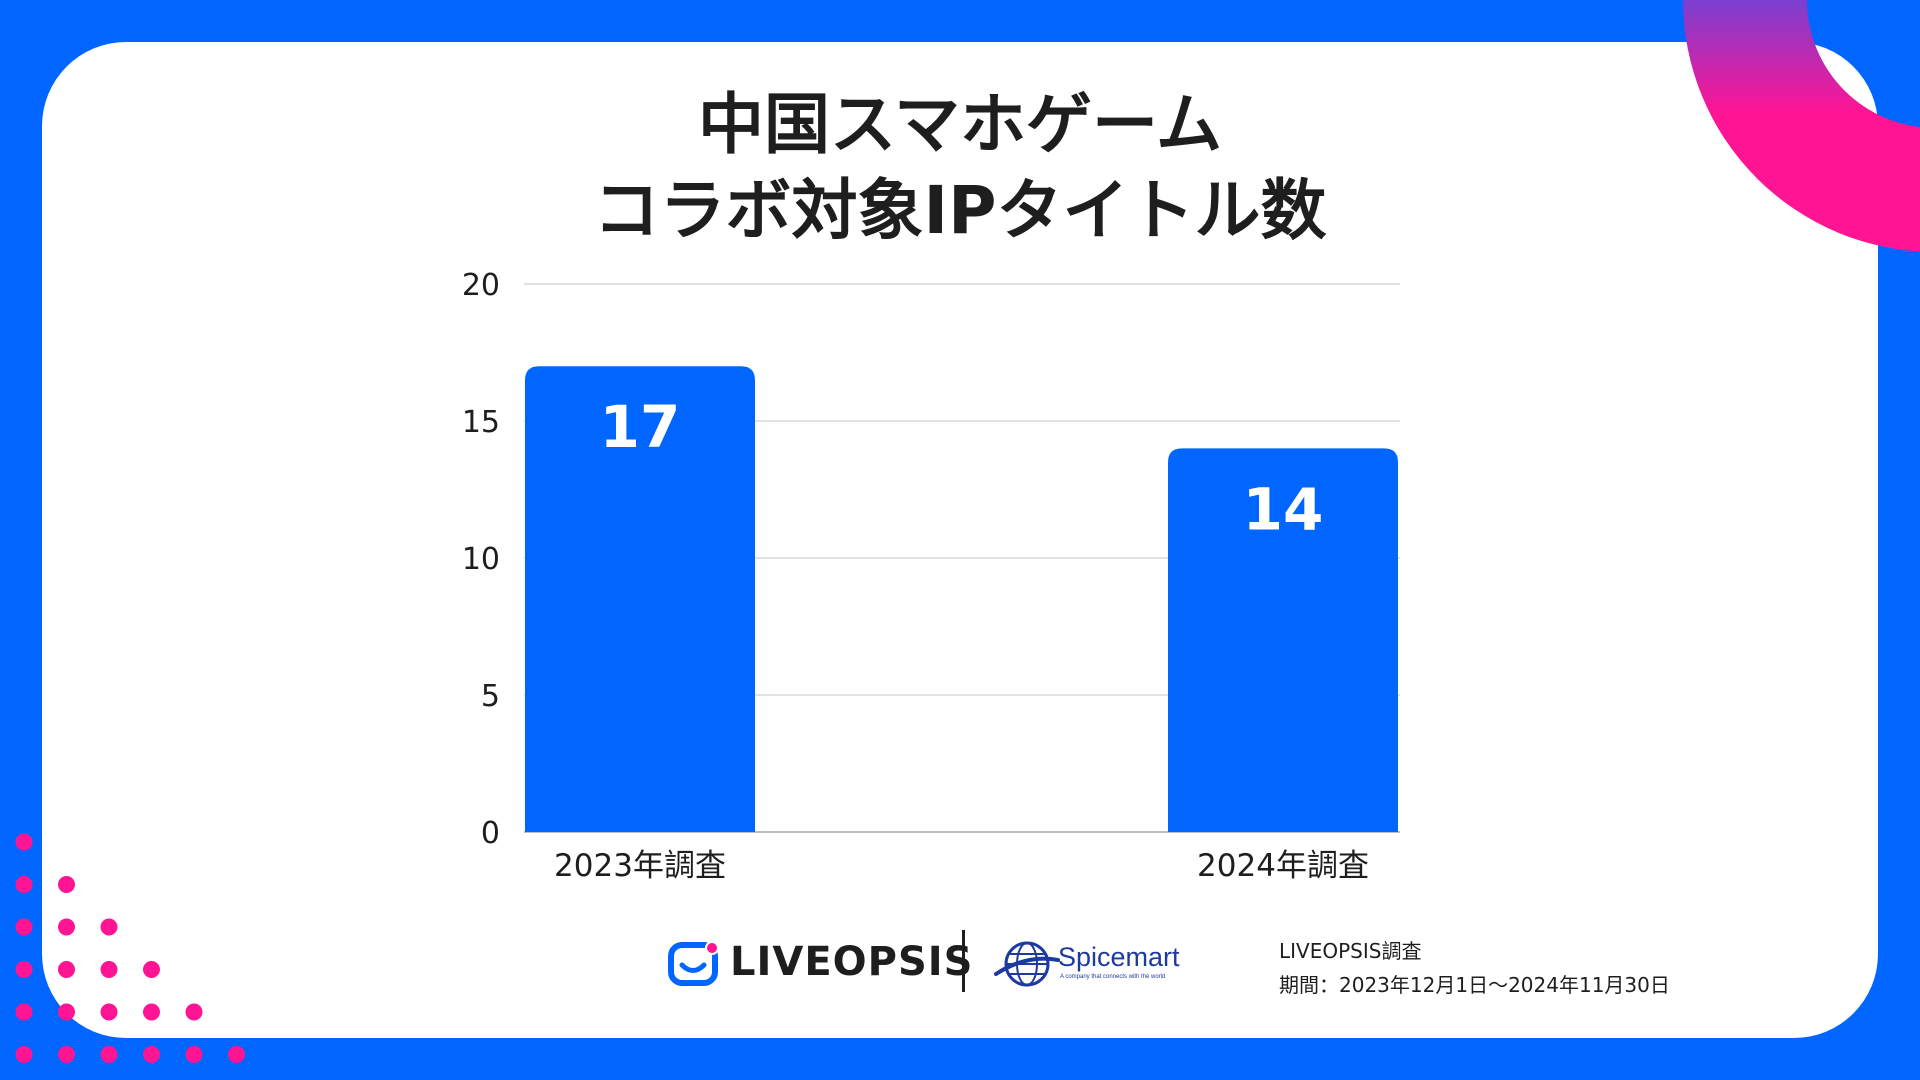 The image size is (1920, 1080). I want to click on x-tick-label: 2023年調査, so click(640, 866).